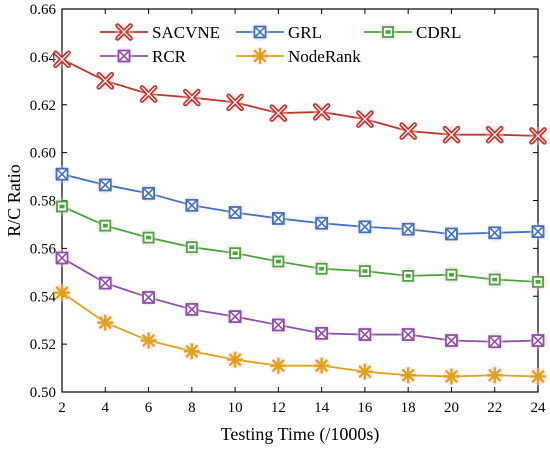  What do you see at coordinates (235, 408) in the screenshot?
I see `x-tick-label: 10` at bounding box center [235, 408].